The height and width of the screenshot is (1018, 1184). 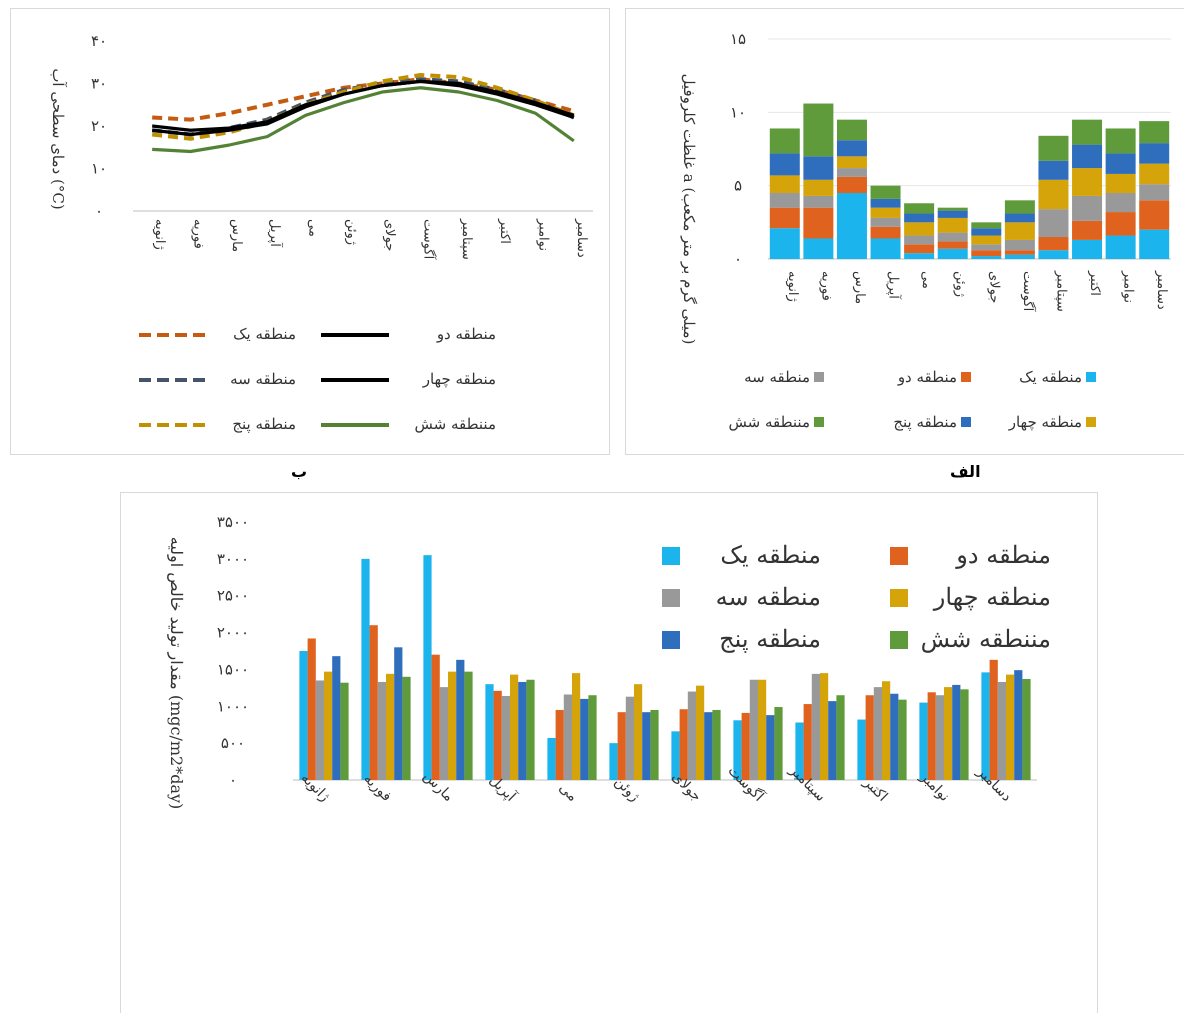 What do you see at coordinates (198, 234) in the screenshot?
I see `x-tick-label: فوریه` at bounding box center [198, 234].